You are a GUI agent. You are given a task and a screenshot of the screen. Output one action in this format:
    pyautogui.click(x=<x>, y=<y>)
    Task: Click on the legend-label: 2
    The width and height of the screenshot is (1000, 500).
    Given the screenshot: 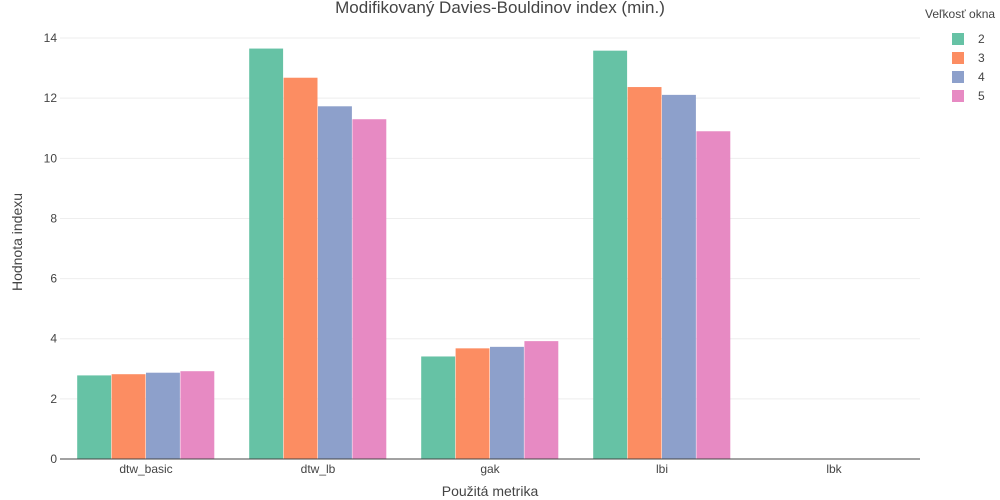 What is the action you would take?
    pyautogui.click(x=981, y=39)
    